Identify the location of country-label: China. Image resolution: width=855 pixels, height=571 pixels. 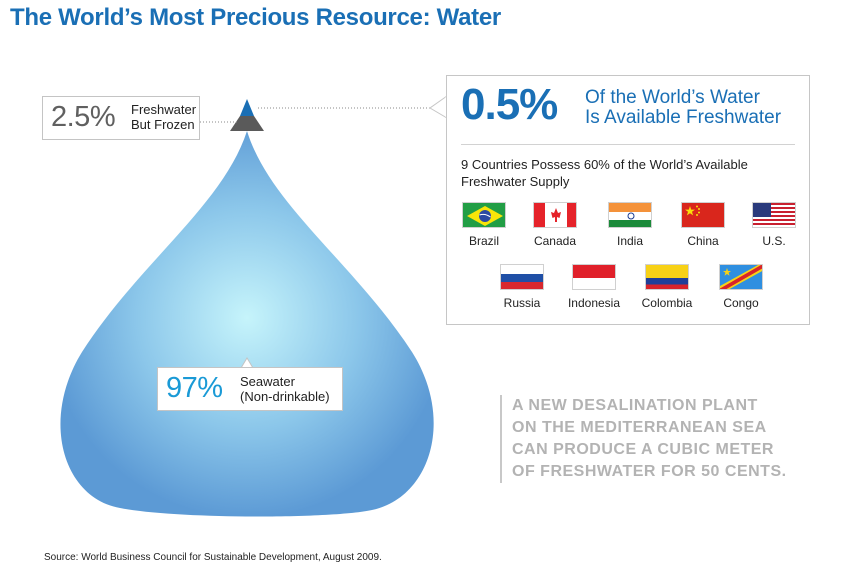
(703, 241).